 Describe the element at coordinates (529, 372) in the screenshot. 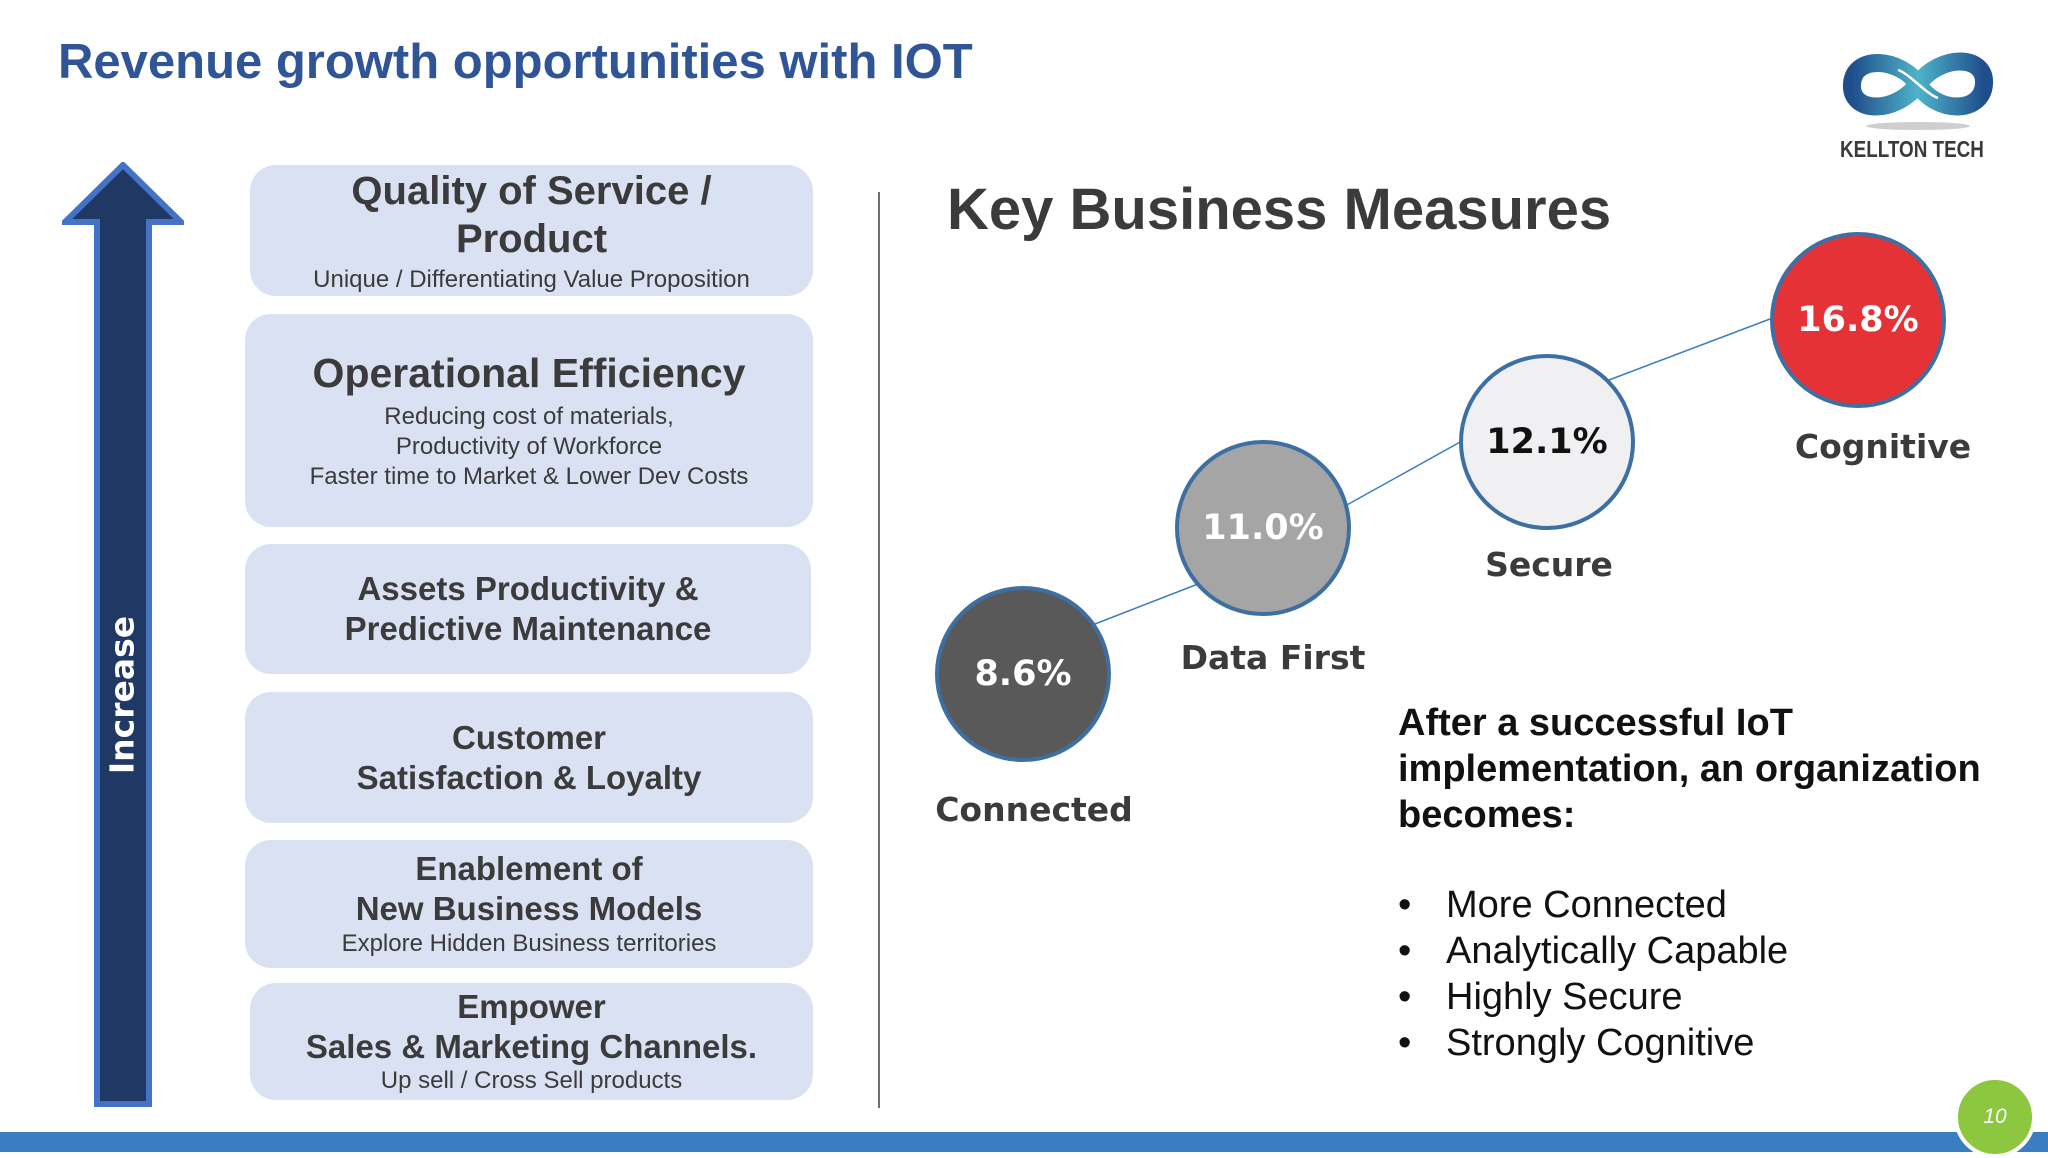

I see `opportunity-heading: Operational Efficiency` at that location.